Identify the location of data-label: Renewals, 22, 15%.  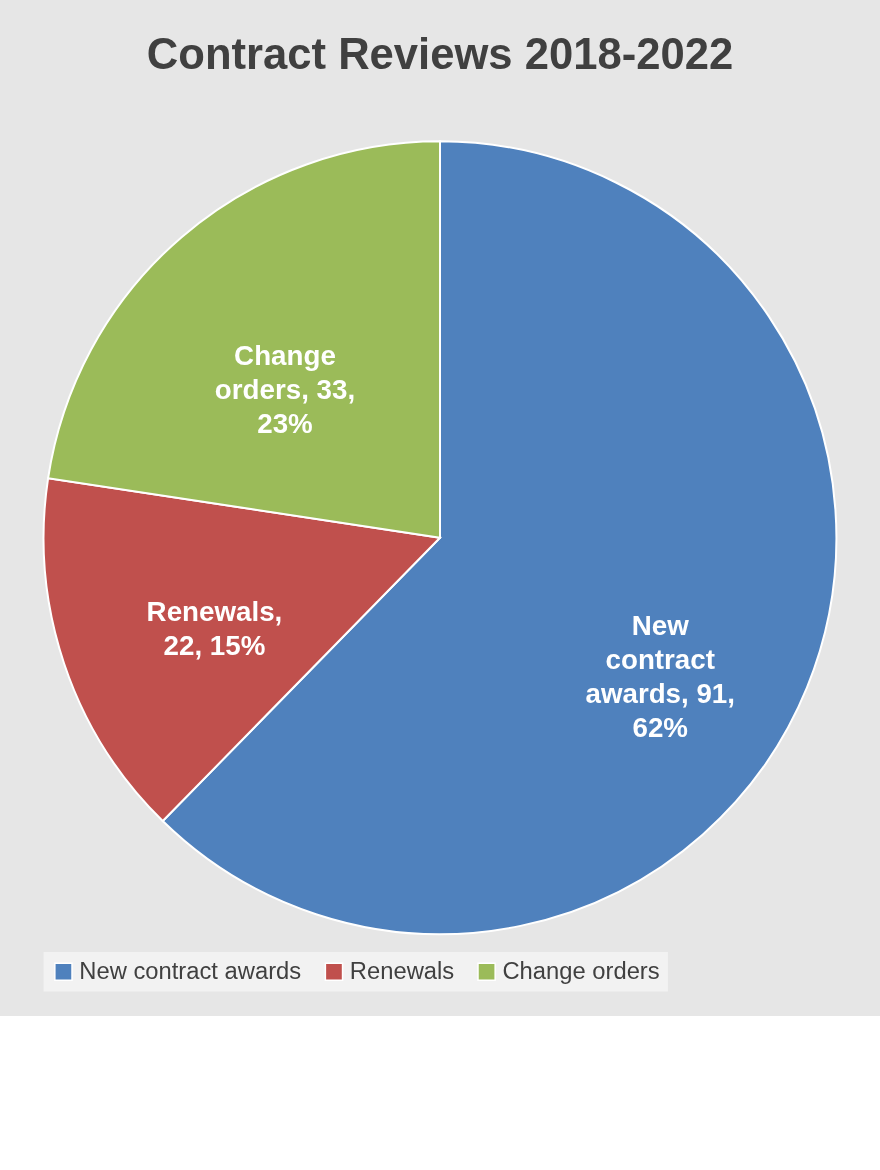
(214, 628).